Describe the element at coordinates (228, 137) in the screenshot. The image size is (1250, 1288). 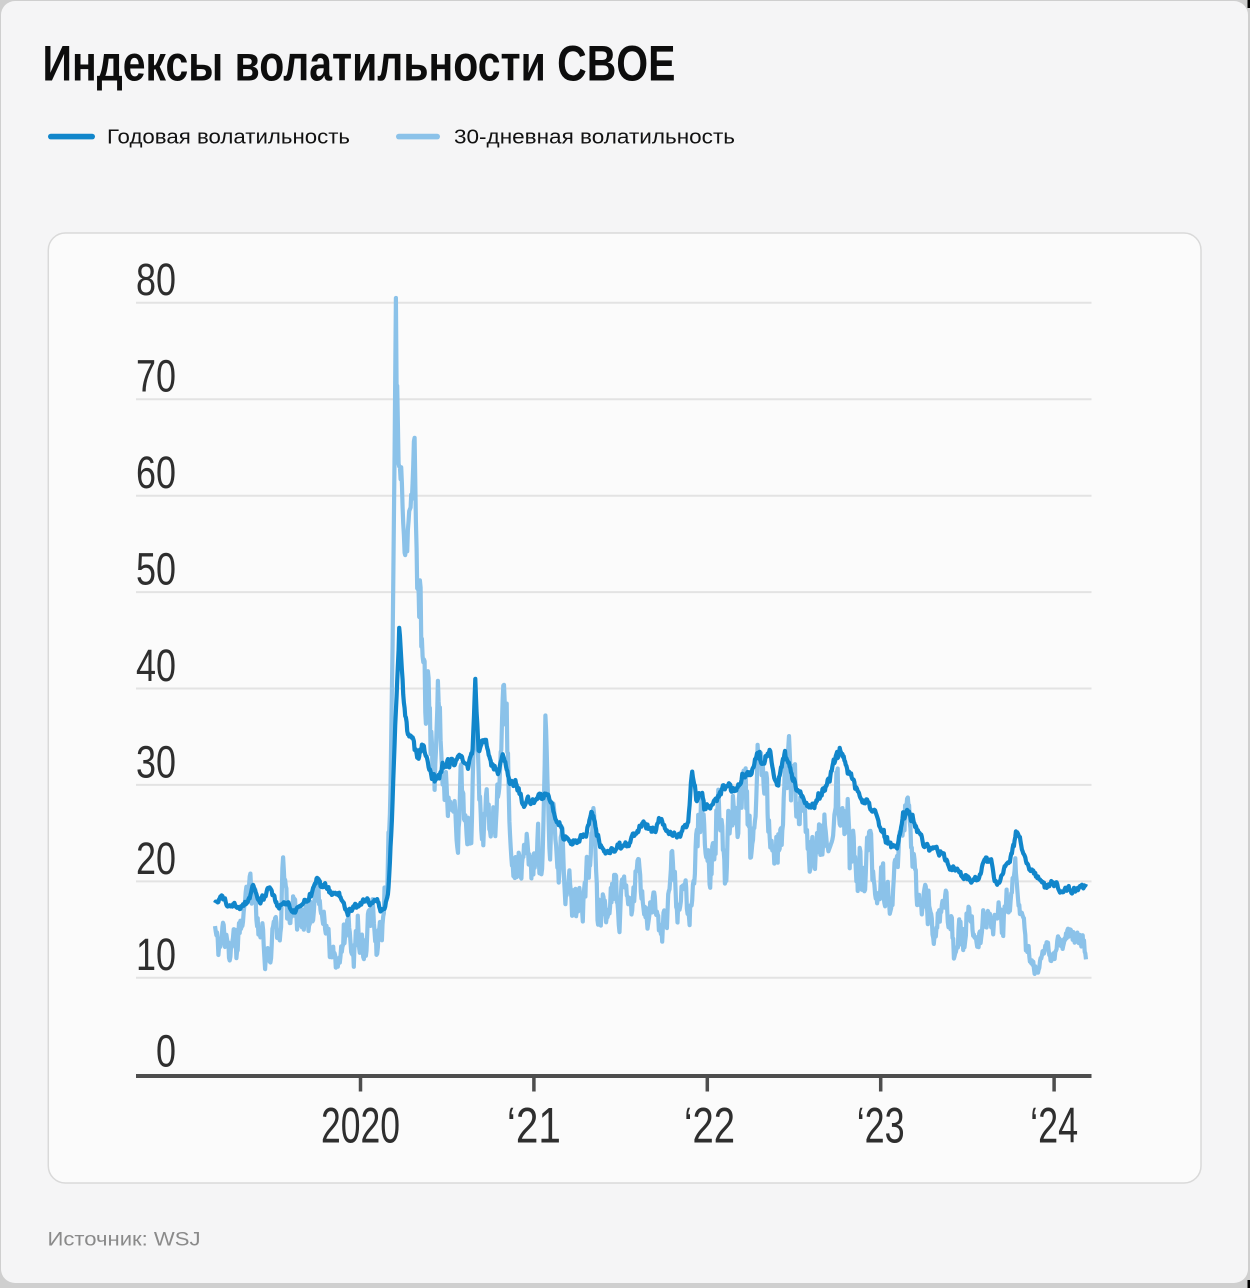
I see `svg-text: Годовая волатильность` at that location.